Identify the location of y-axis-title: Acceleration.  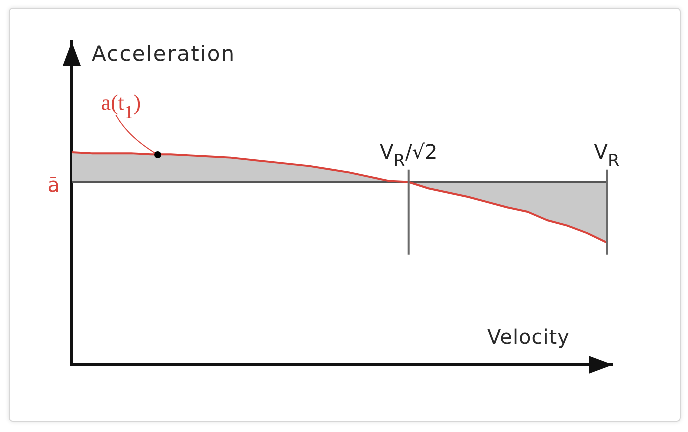
(164, 54).